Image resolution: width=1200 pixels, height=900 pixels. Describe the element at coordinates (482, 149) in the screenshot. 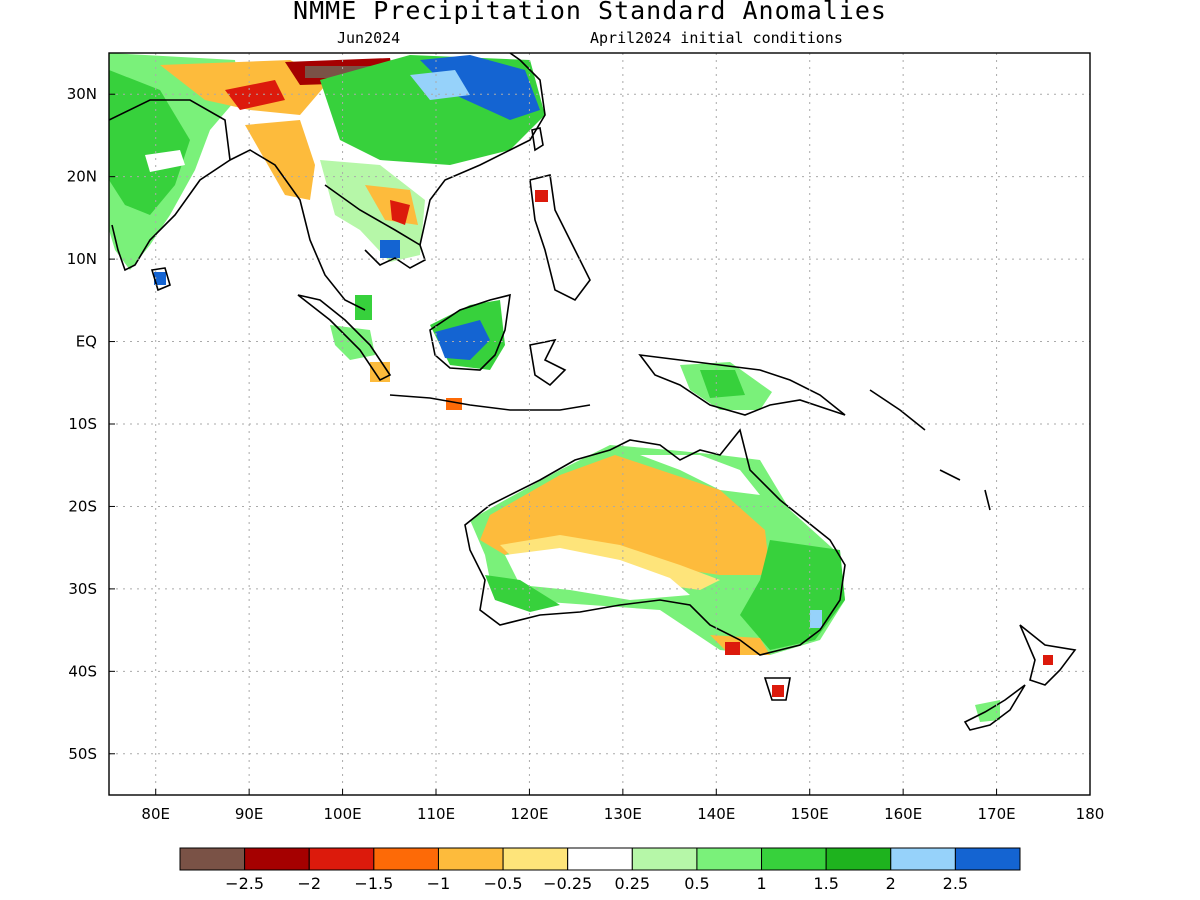

I see `coastline-china` at that location.